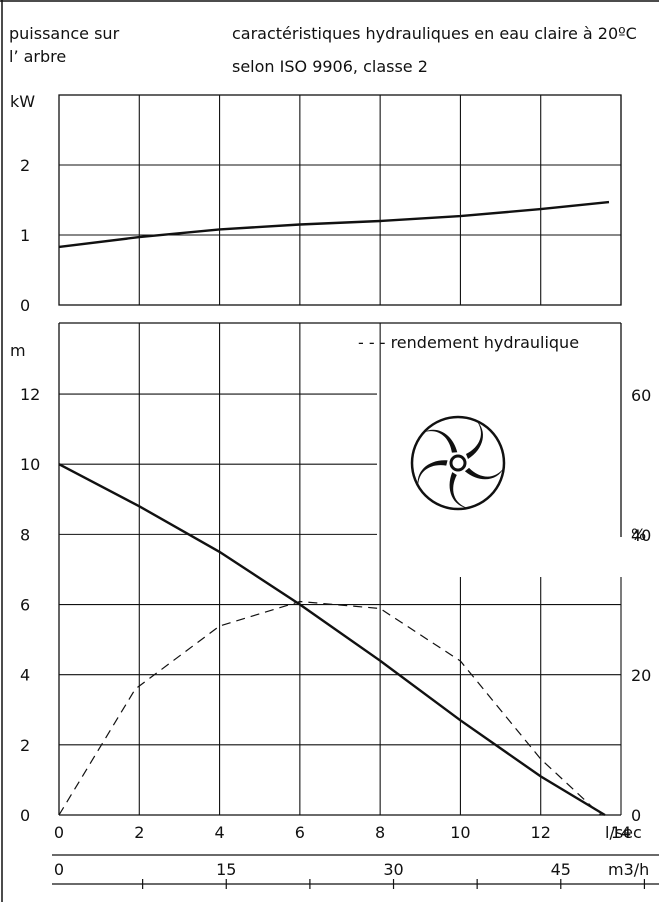  Describe the element at coordinates (342, 832) in the screenshot. I see `lps-tick-labels: 0 2 4 6 8 10 12 14` at that location.